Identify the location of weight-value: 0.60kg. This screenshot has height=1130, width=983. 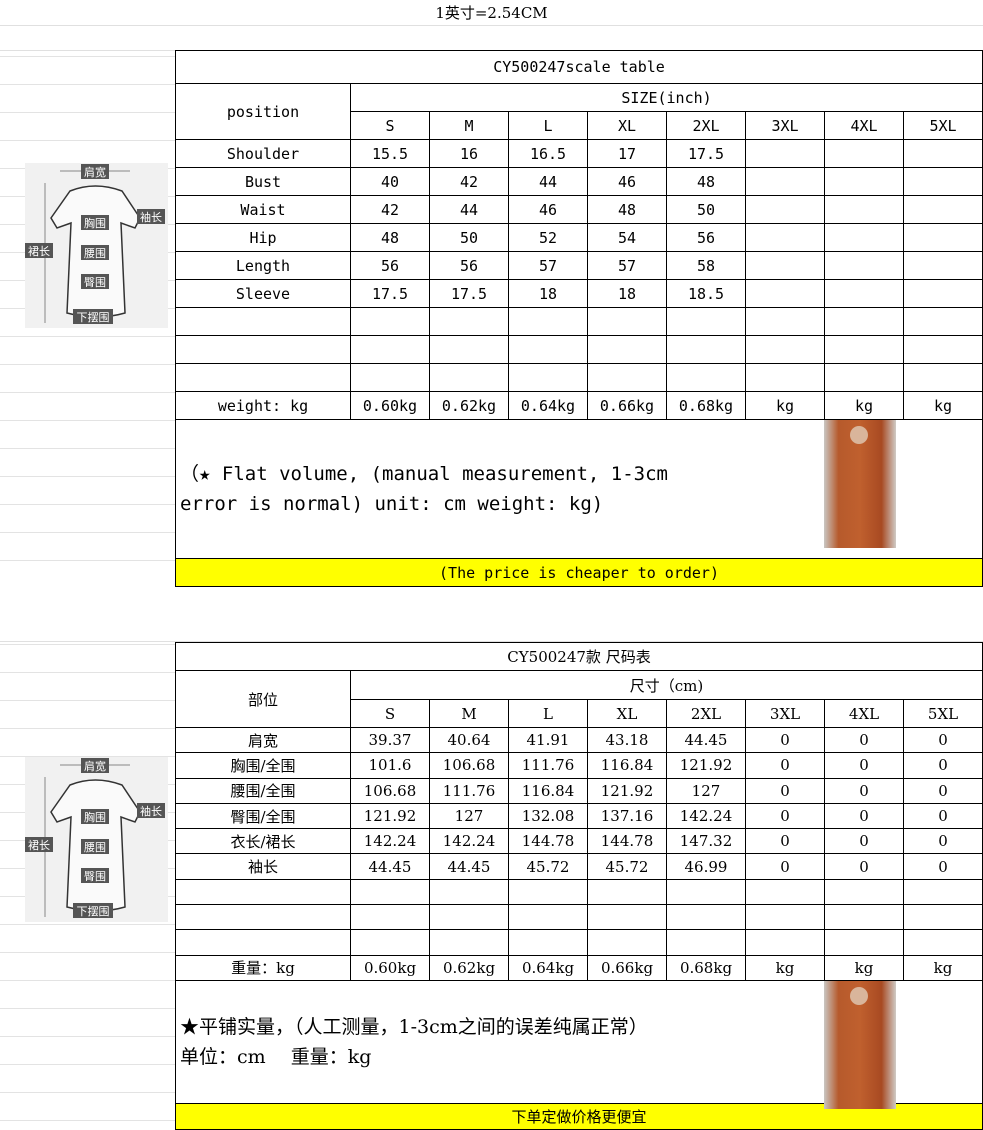
(390, 967).